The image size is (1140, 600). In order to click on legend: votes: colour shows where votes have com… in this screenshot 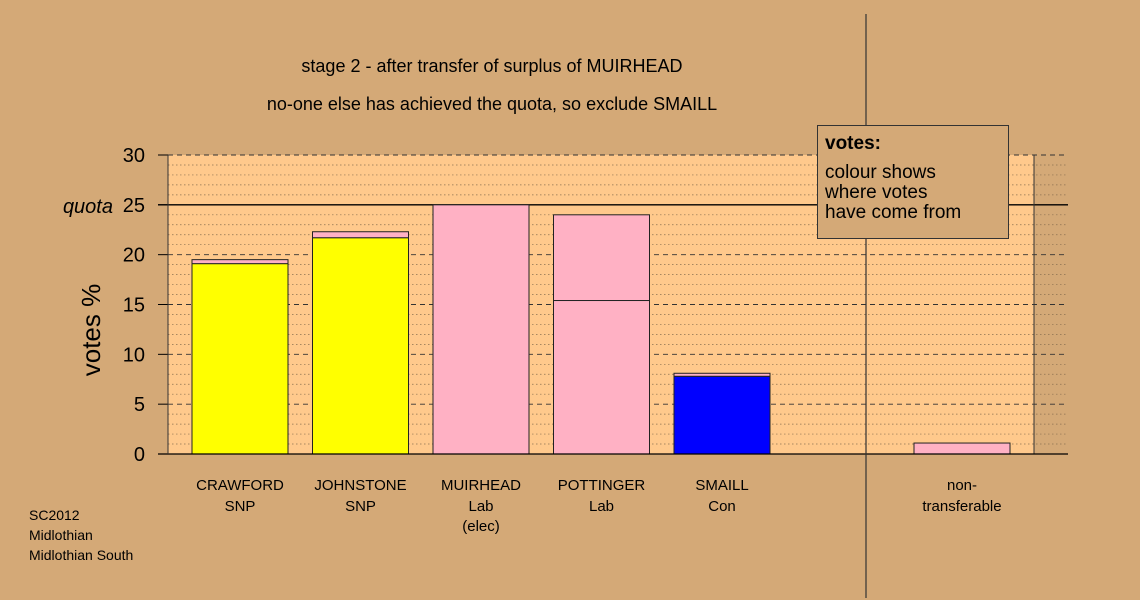, I will do `click(913, 182)`.